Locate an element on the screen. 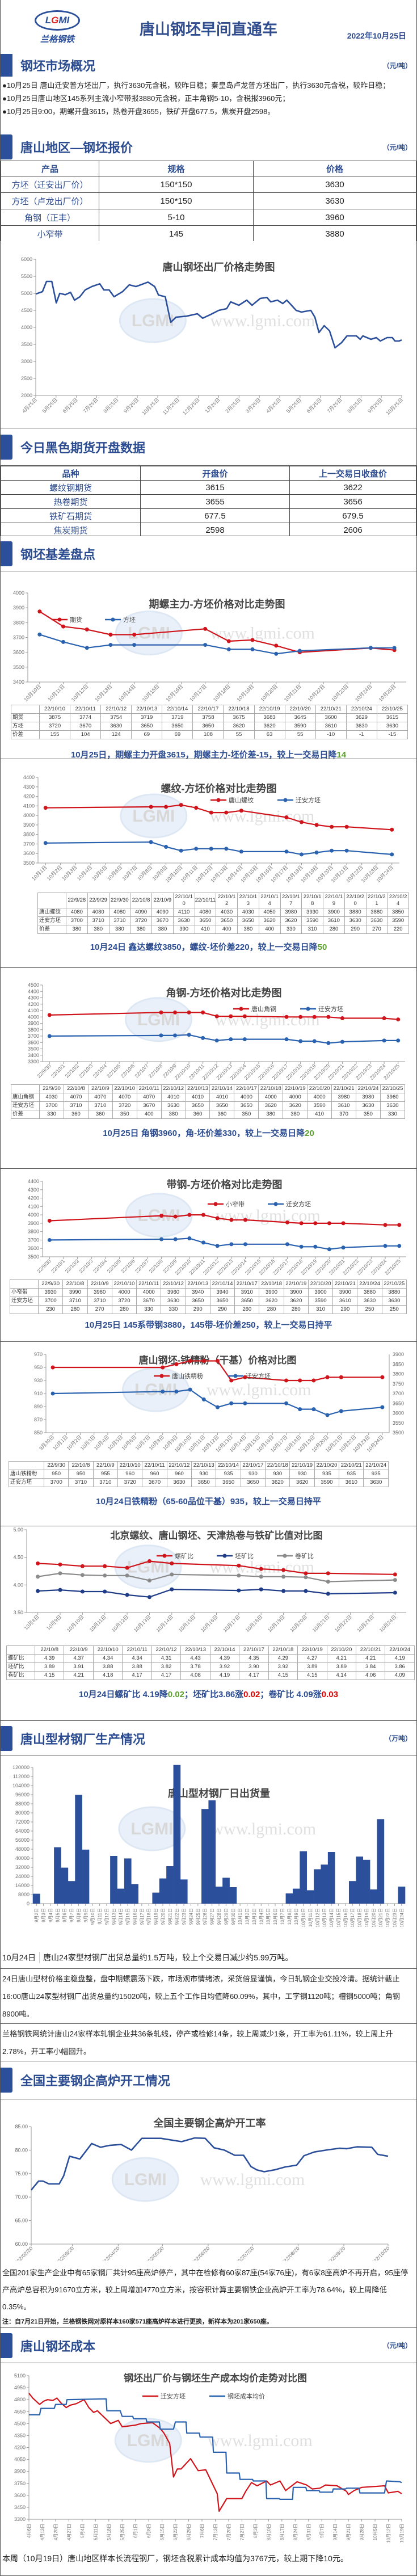  value-cell: 3590 is located at coordinates (320, 1105).